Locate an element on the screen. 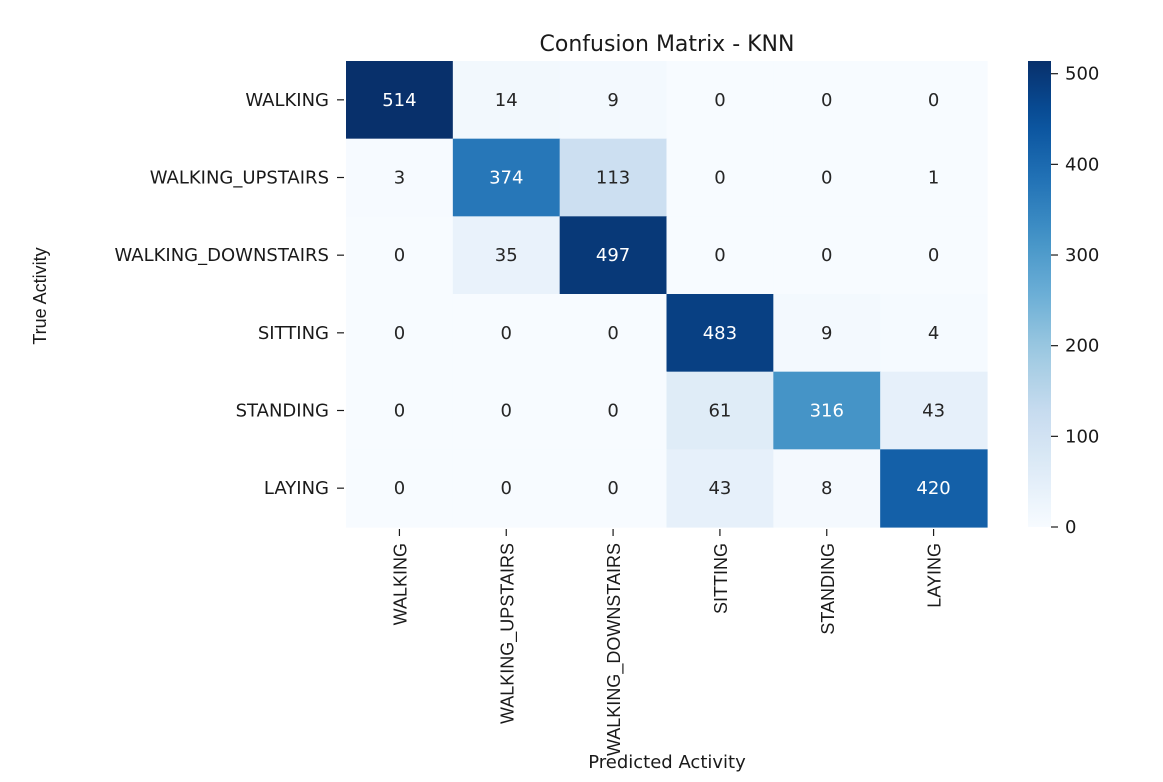 The height and width of the screenshot is (782, 1163). y-tick-label: STANDING is located at coordinates (282, 411).